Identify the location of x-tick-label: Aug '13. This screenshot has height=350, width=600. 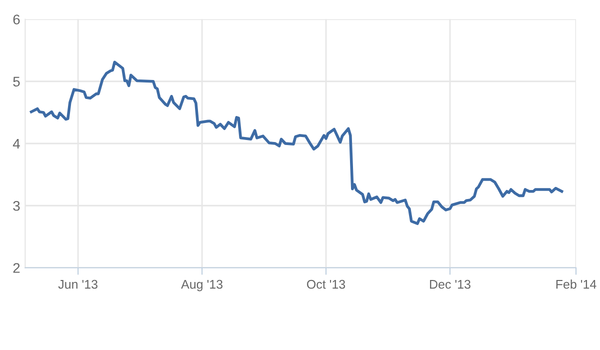
(201, 286).